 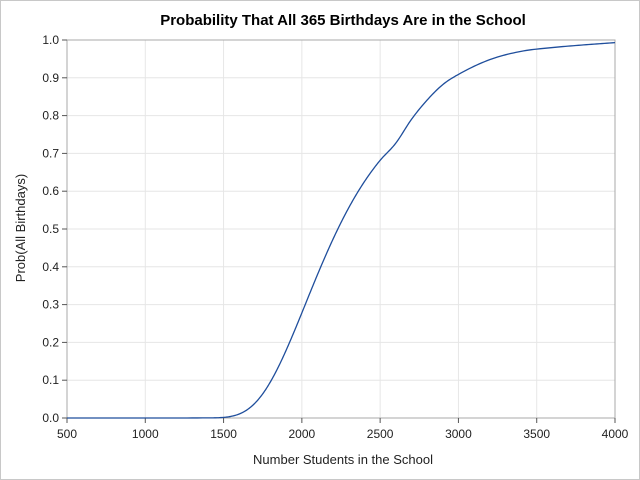 I want to click on x-tick-label: 500, so click(x=67, y=434).